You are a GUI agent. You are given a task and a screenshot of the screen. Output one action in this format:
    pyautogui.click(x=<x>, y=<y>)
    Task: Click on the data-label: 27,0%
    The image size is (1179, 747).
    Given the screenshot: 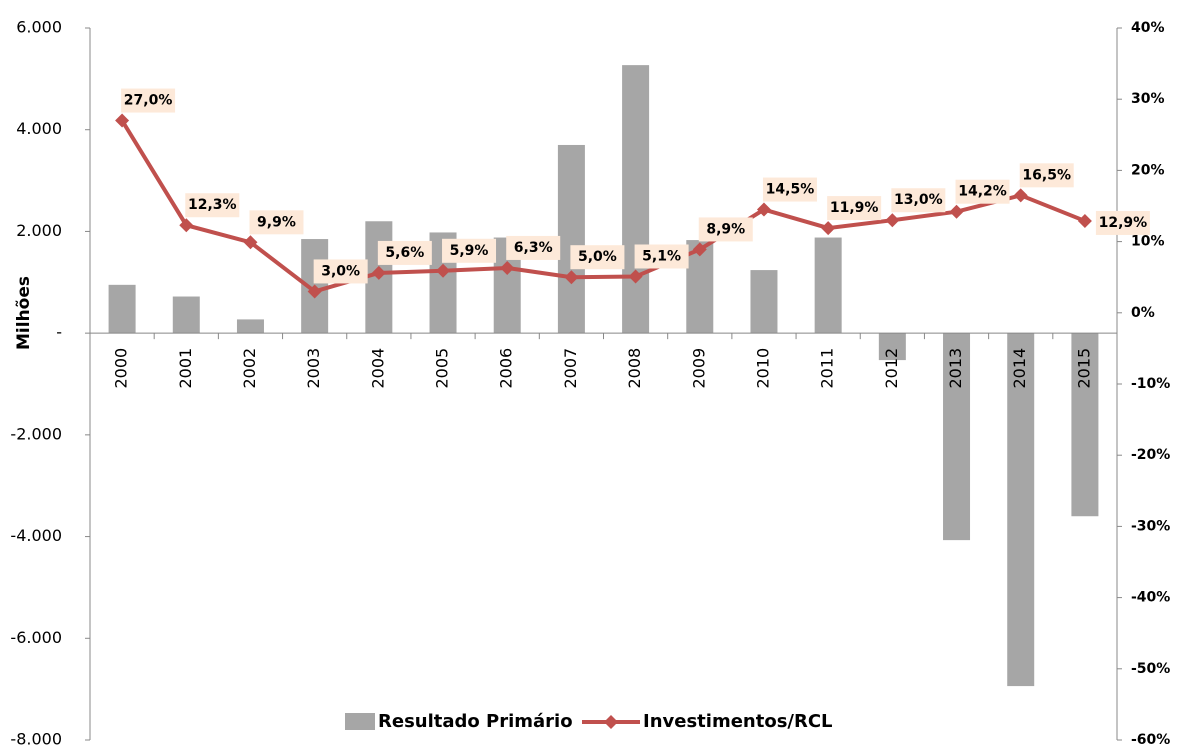 What is the action you would take?
    pyautogui.click(x=148, y=101)
    